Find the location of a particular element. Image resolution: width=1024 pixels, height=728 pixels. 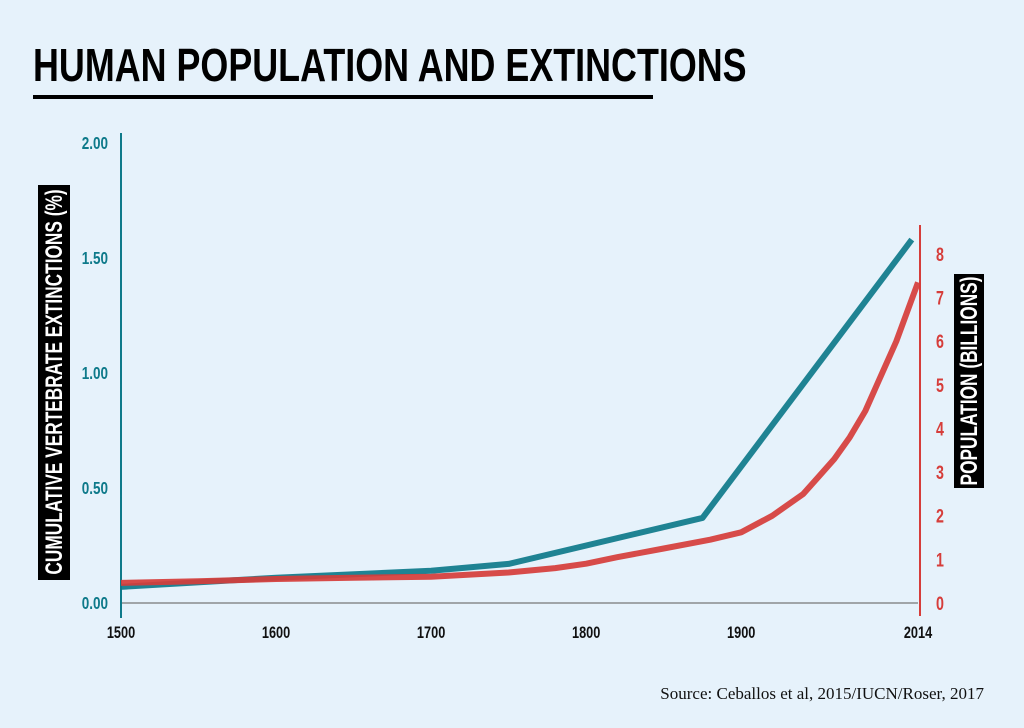

x-tick-label: 1900 is located at coordinates (741, 632).